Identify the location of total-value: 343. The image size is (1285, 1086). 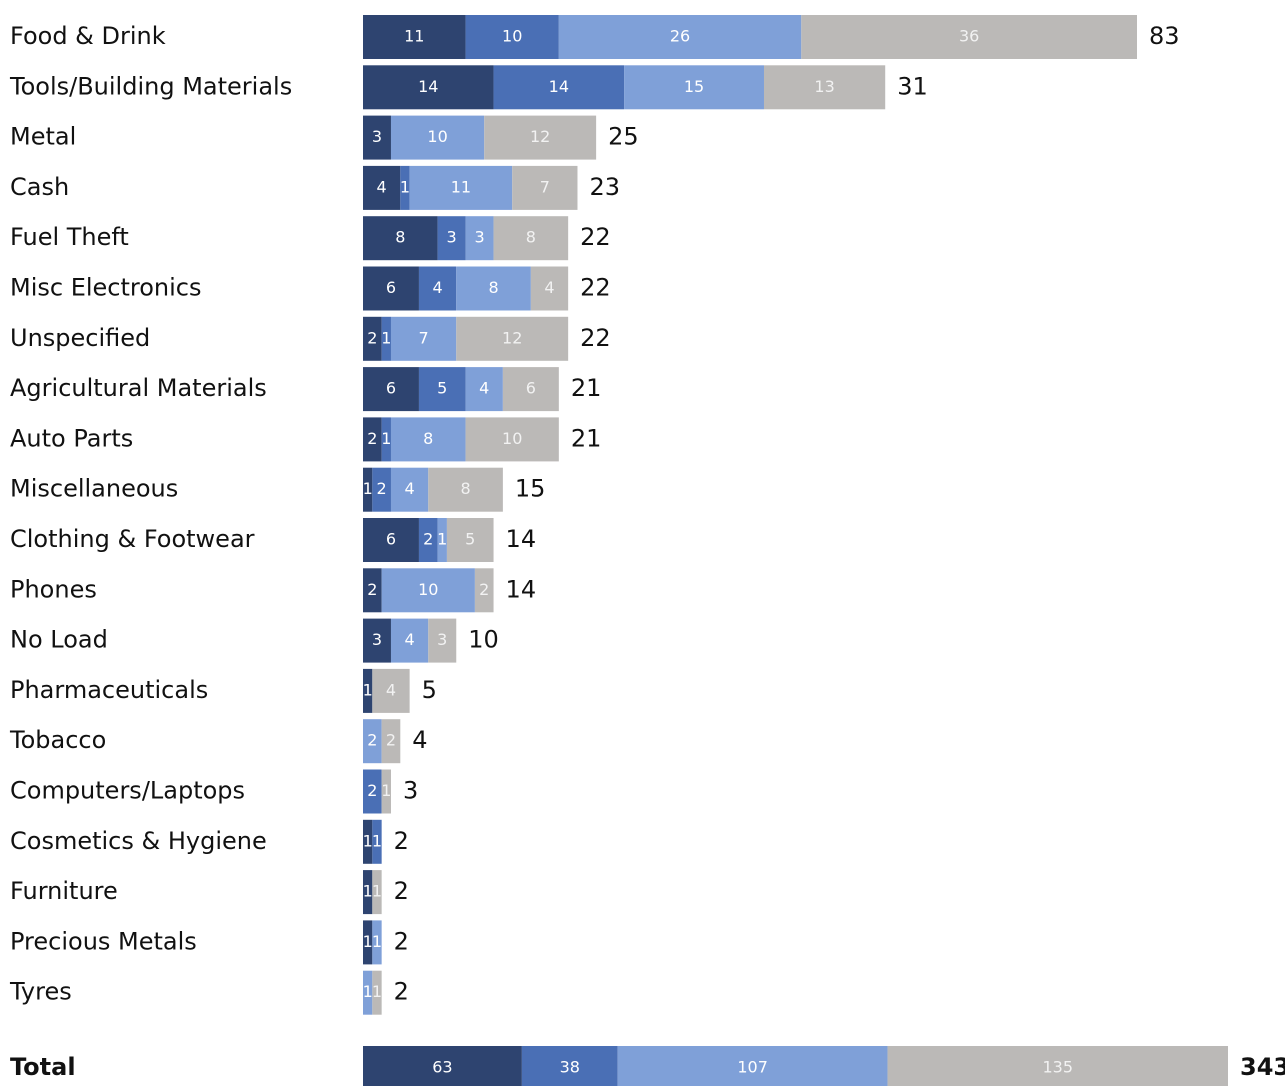
(1262, 1067).